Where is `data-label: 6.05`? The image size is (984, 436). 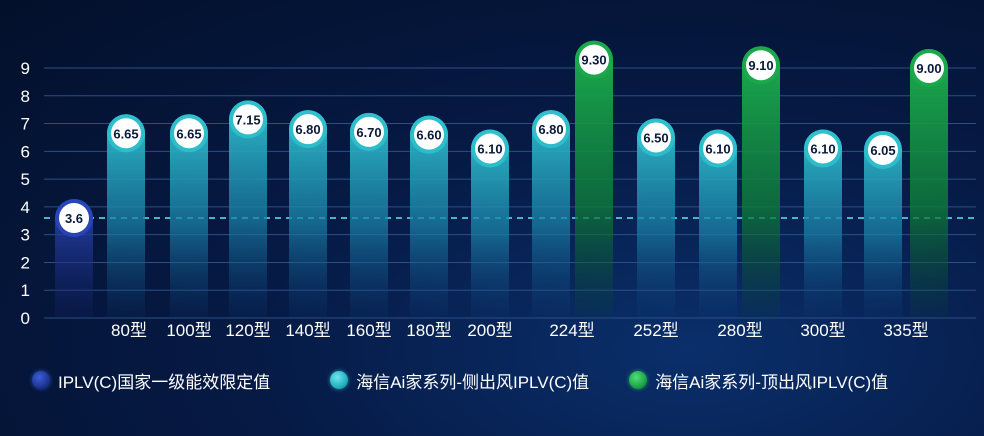 data-label: 6.05 is located at coordinates (882, 150).